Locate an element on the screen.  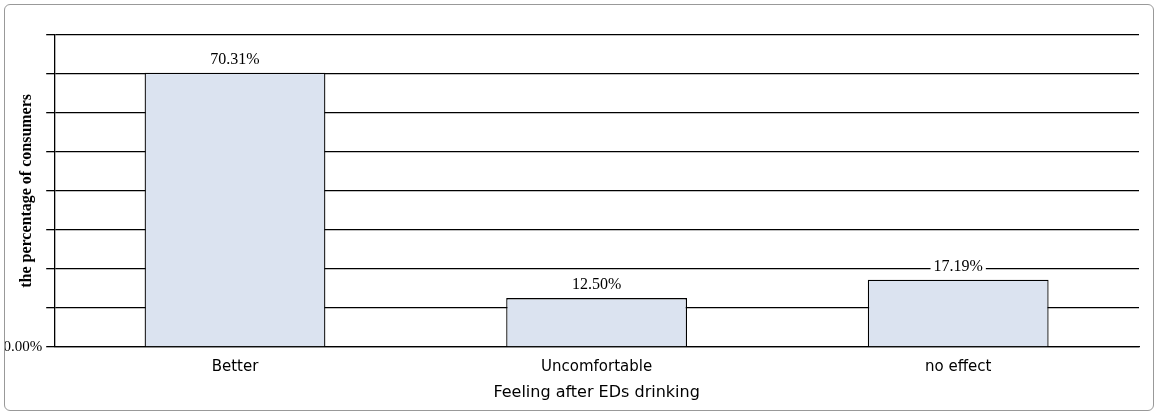
x-axis-title: Feeling after EDs drinking is located at coordinates (596, 391).